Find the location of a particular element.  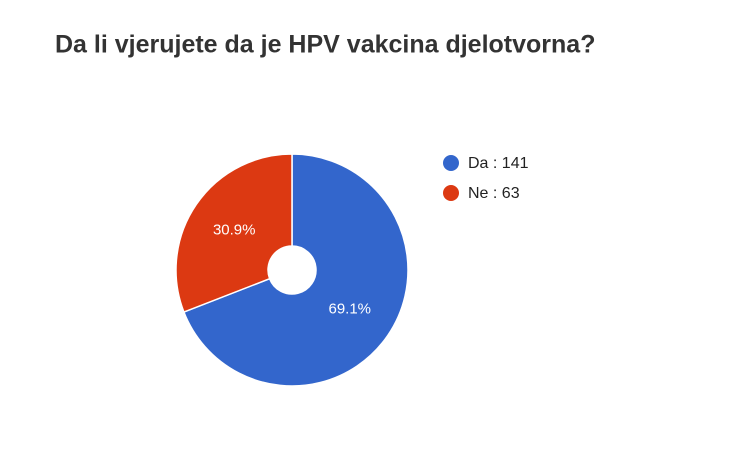

pie-slice is located at coordinates (234, 233).